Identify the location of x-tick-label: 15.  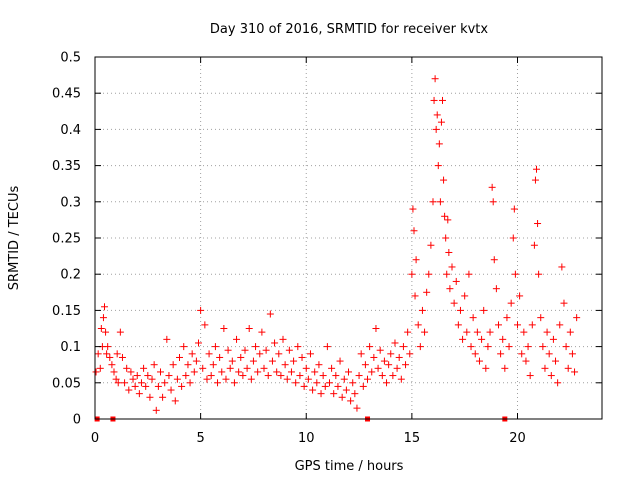
(412, 438).